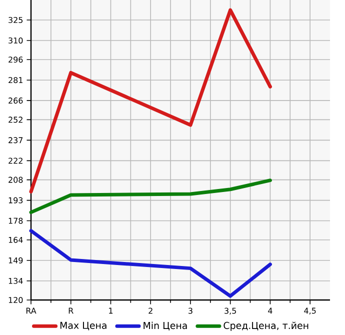 The width and height of the screenshot is (345, 335). Describe the element at coordinates (165, 326) in the screenshot. I see `legend-label: Min Цена` at that location.